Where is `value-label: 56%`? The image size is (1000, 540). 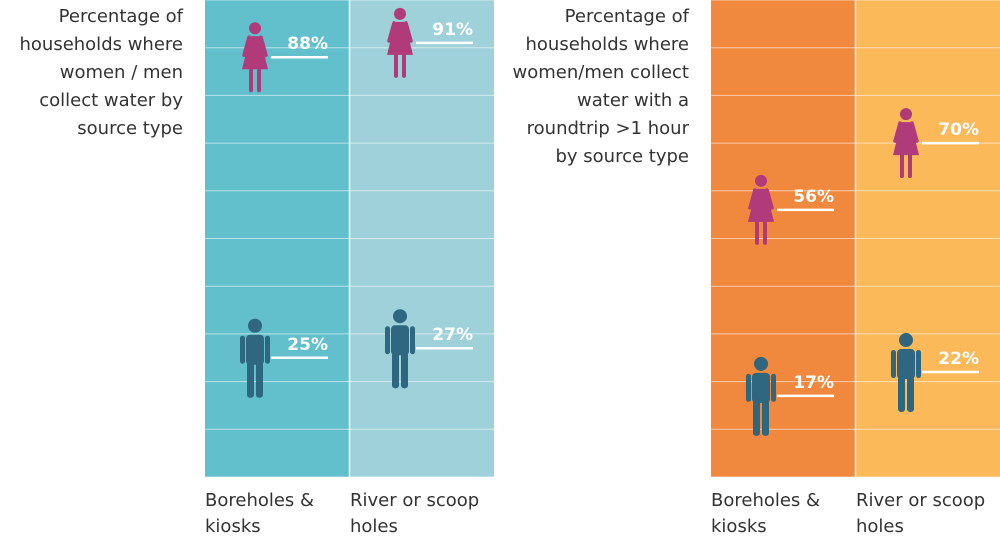
value-label: 56% is located at coordinates (813, 197).